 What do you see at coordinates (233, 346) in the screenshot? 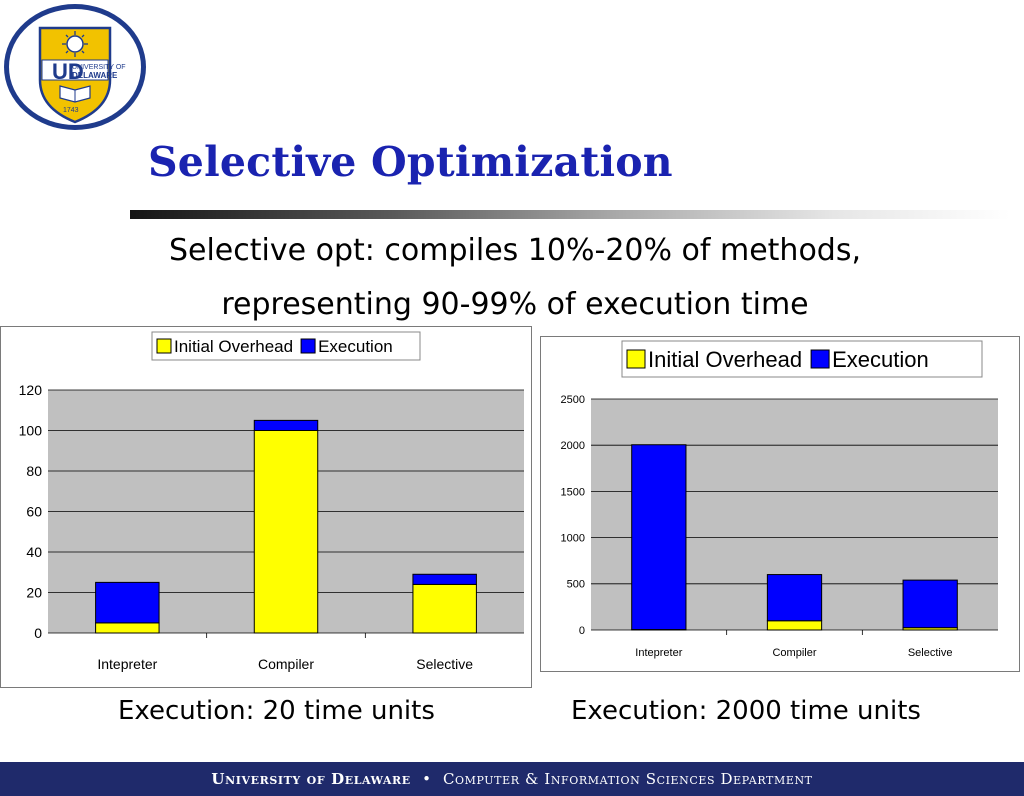
I see `left-legend-label: Initial Overhead` at bounding box center [233, 346].